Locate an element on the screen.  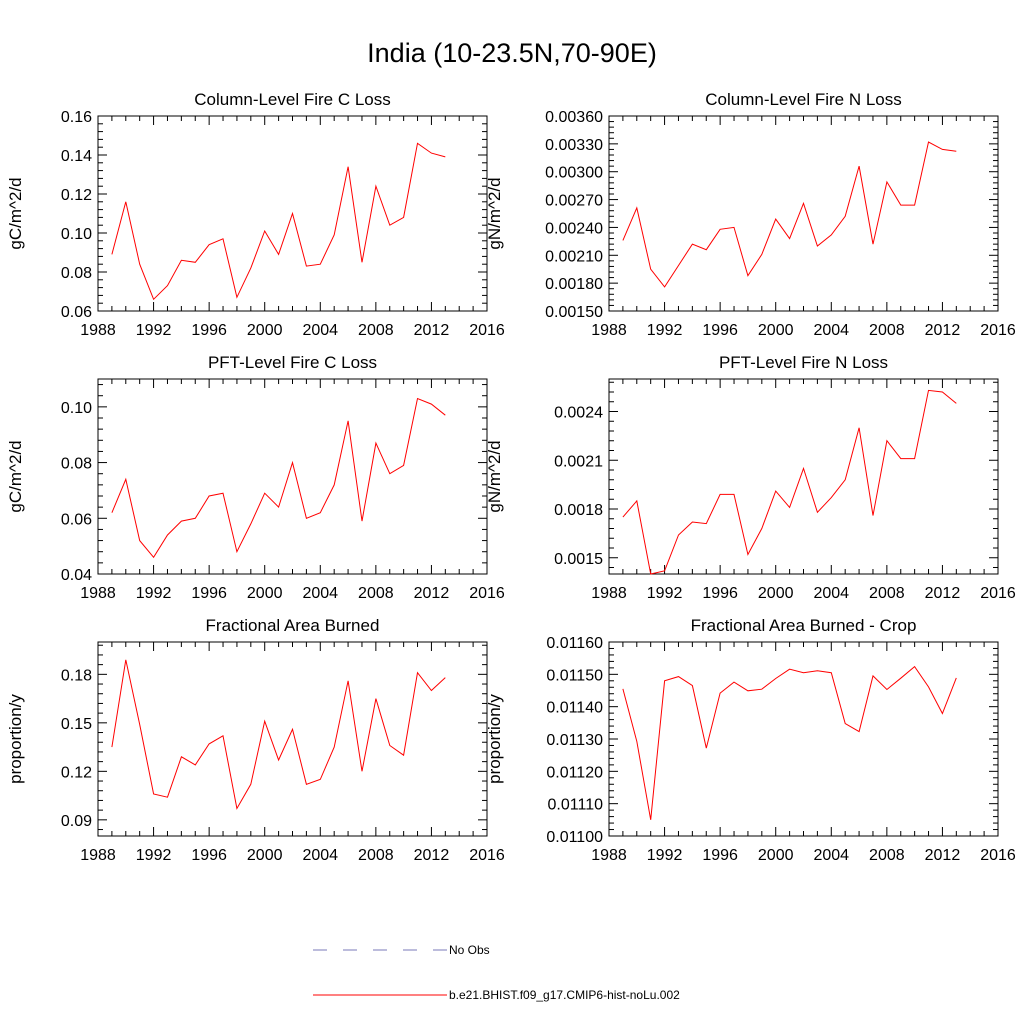
y-tick-label: 0.18 is located at coordinates (76, 675).